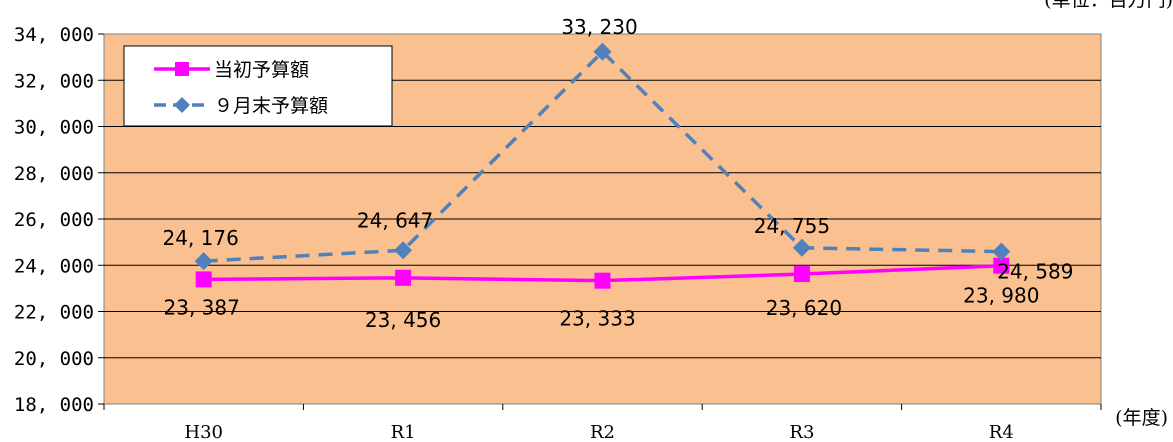  What do you see at coordinates (1141, 418) in the screenshot?
I see `x-axis-title: (年度)` at bounding box center [1141, 418].